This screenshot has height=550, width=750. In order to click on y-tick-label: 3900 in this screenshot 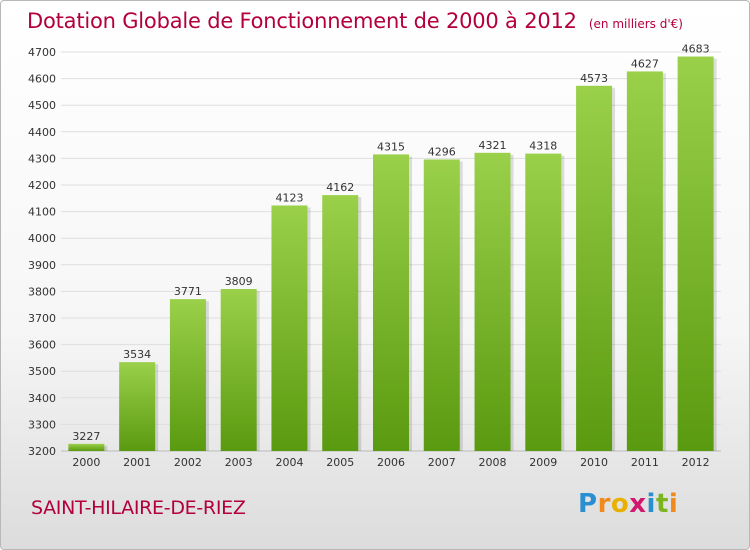, I will do `click(42, 265)`.